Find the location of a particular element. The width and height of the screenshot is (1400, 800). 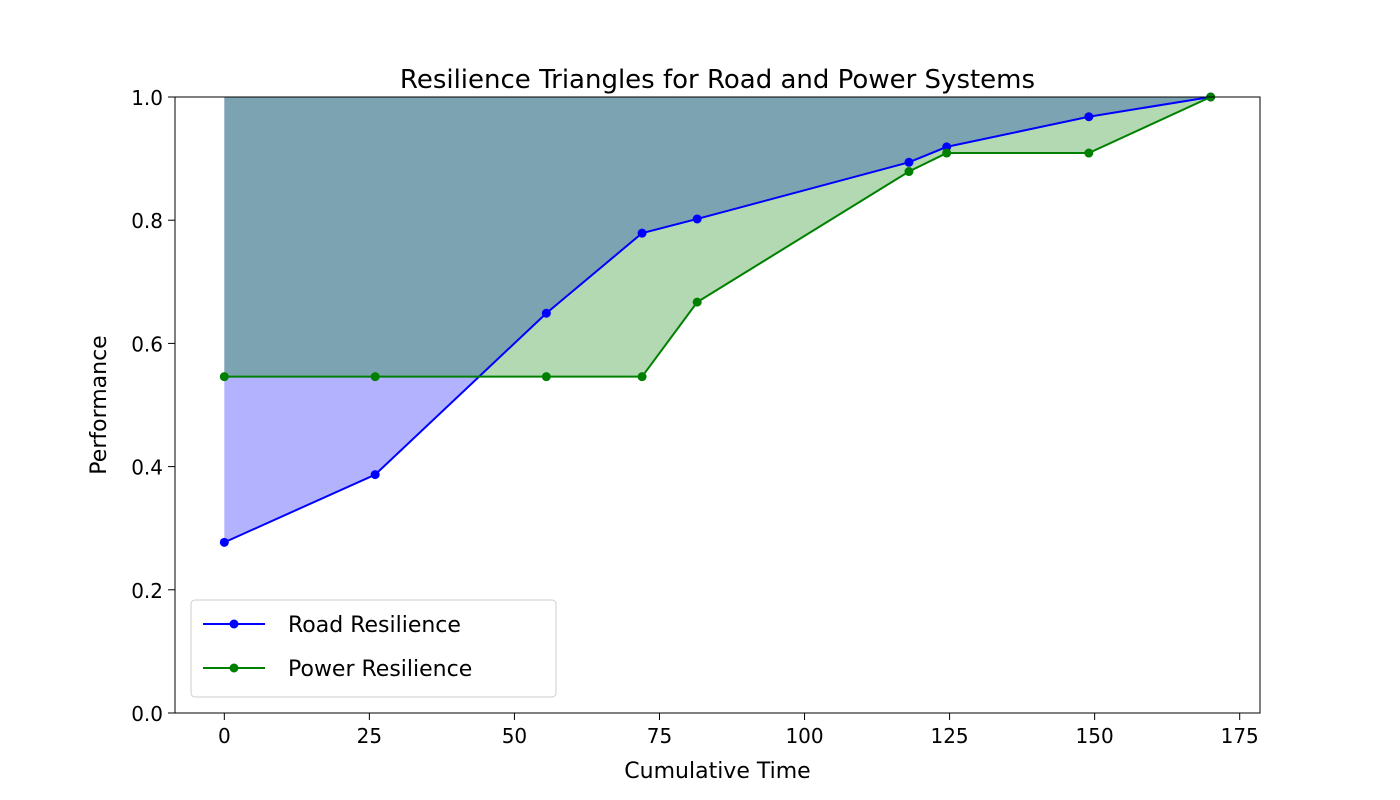

y-tick-label: 0.6 is located at coordinates (147, 344).